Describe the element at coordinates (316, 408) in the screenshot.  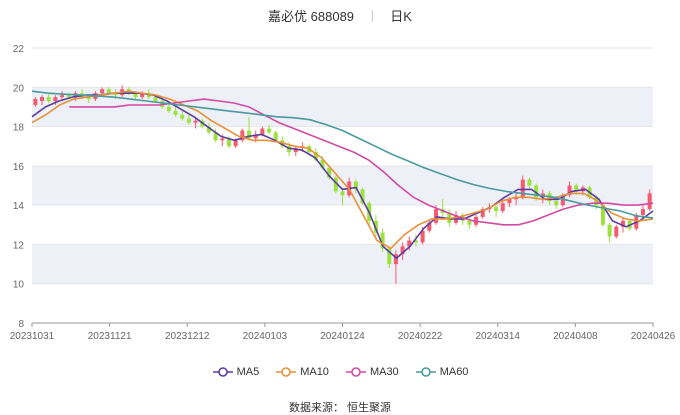
I see `source-label: 数据来源：` at that location.